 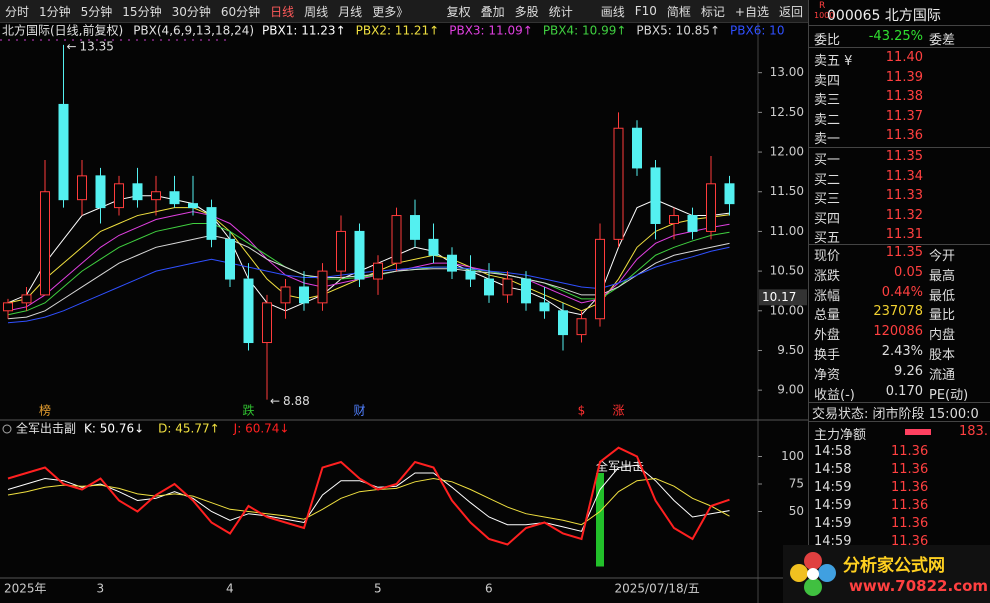 What do you see at coordinates (350, 11) in the screenshot?
I see `period-button: 月线` at bounding box center [350, 11].